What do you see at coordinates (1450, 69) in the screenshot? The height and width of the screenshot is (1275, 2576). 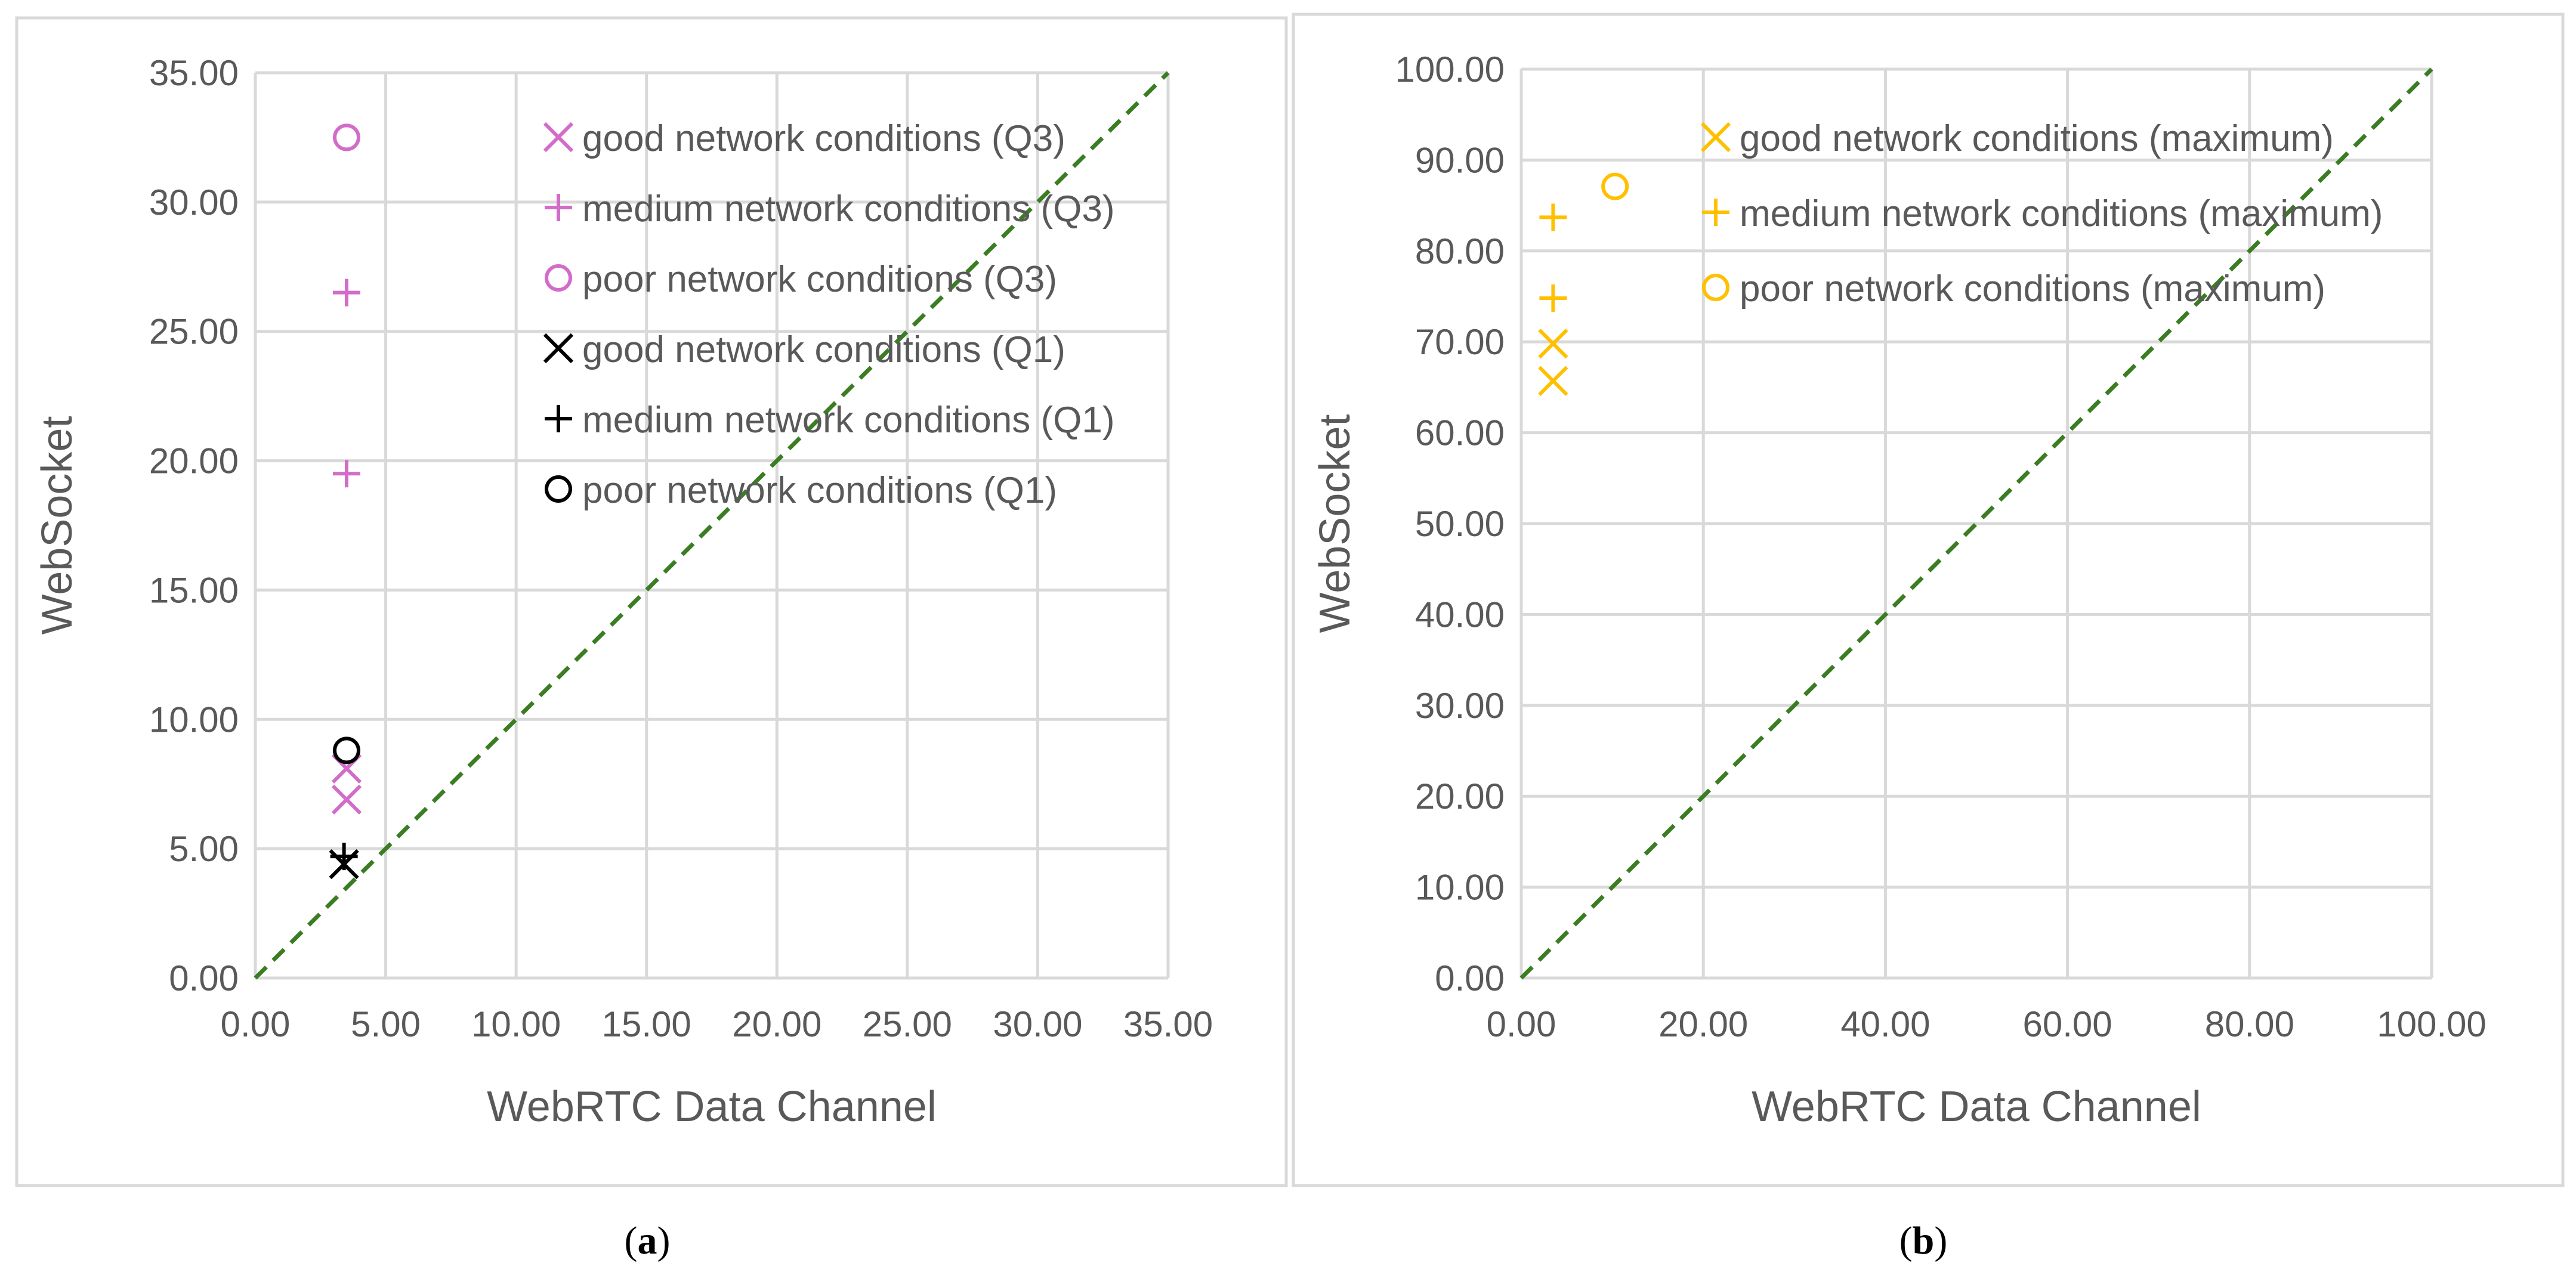 I see `panel-b-ytick-label: 100.00` at bounding box center [1450, 69].